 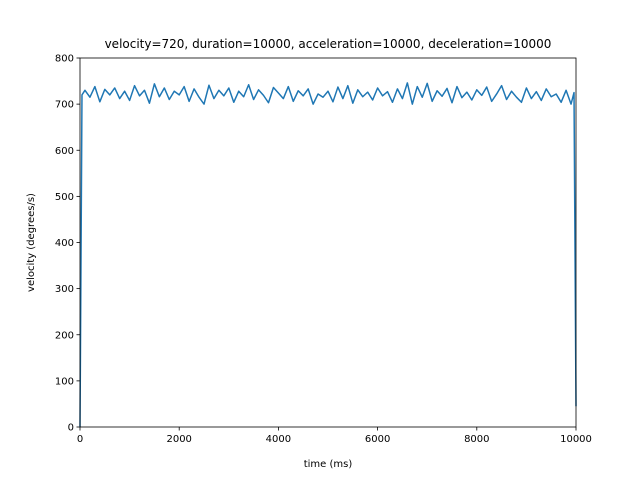 What do you see at coordinates (178, 439) in the screenshot?
I see `x-tick-label: 2000` at bounding box center [178, 439].